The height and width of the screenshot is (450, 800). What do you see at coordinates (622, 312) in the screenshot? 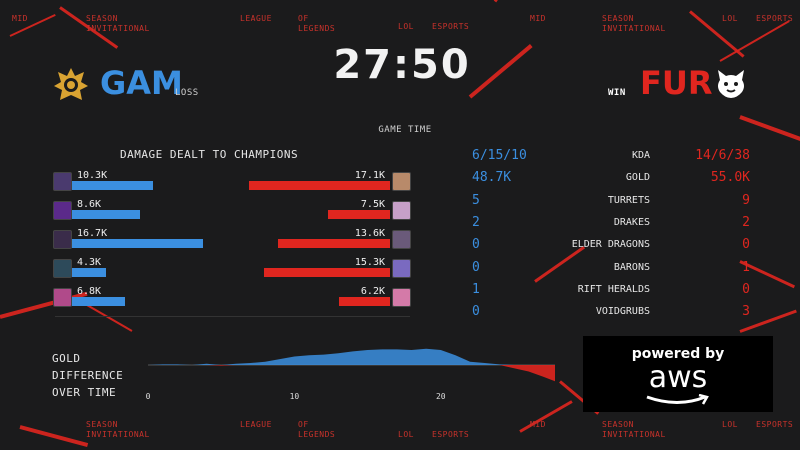
I see `stat-label: VOIDGRUBS` at bounding box center [622, 312].